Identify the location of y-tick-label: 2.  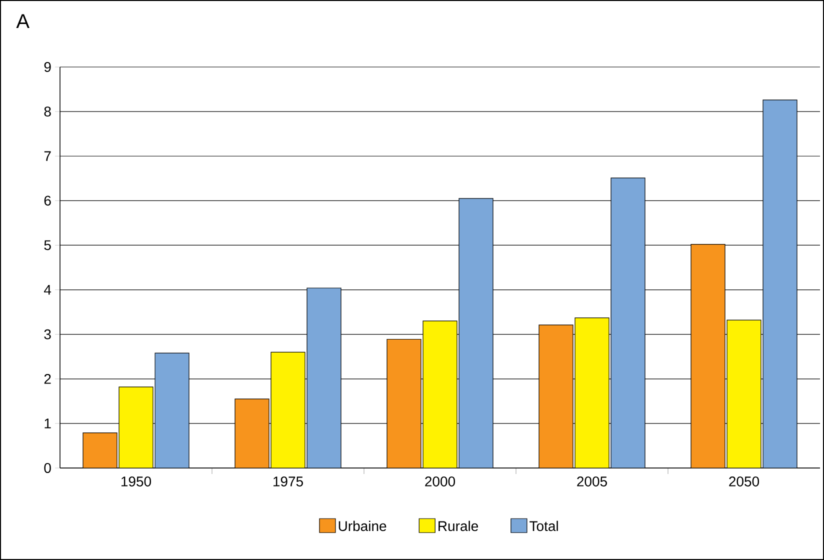
(47, 379).